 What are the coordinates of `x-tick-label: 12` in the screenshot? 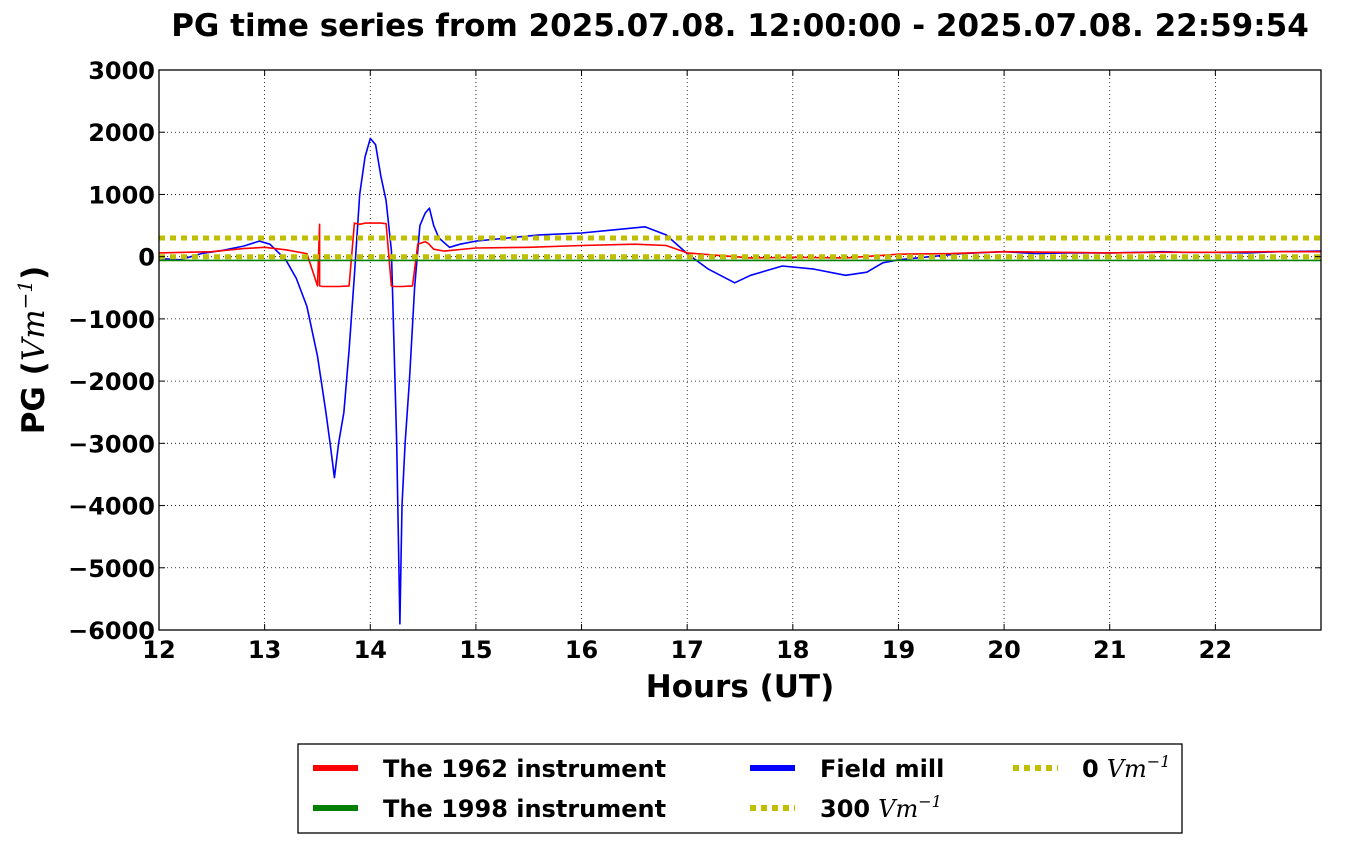 It's located at (158, 650).